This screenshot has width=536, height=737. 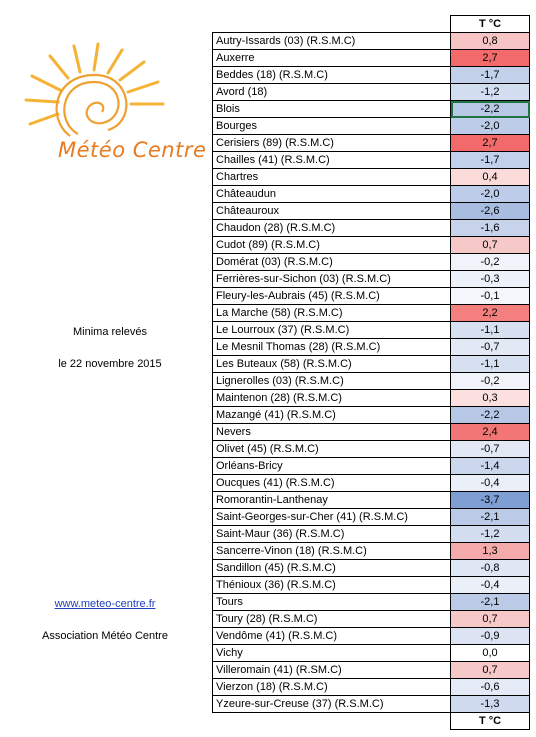 What do you see at coordinates (331, 483) in the screenshot?
I see `station-name-cell: Oucques (41) (R.S.M.C)` at bounding box center [331, 483].